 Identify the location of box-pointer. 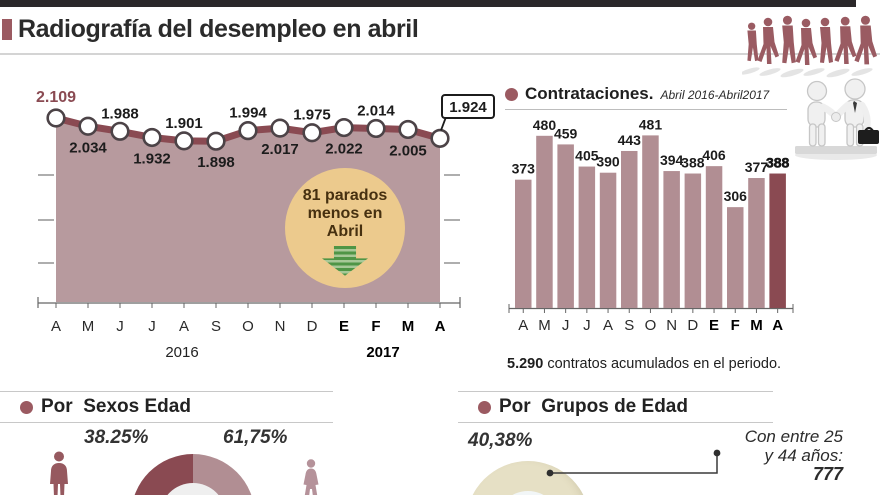
(443, 123).